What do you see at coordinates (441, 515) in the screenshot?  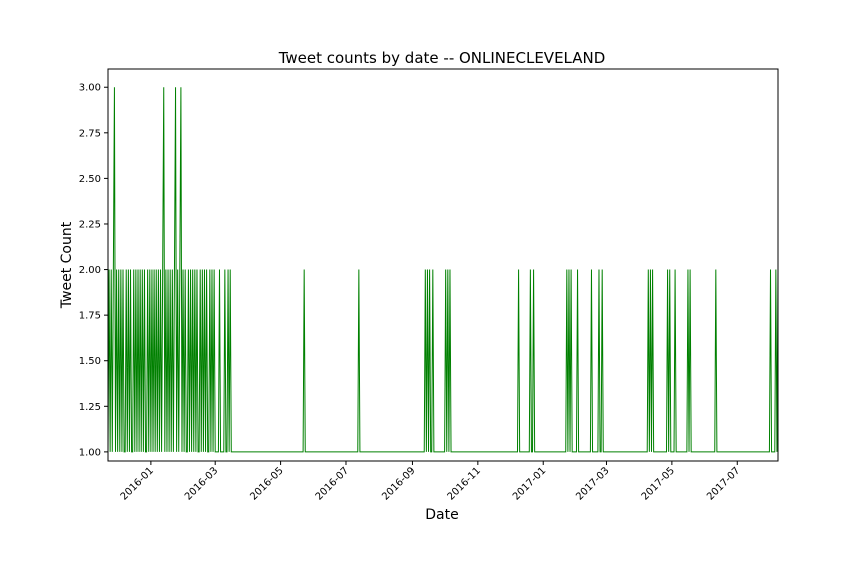 I see `x-axis-label: Date` at bounding box center [441, 515].